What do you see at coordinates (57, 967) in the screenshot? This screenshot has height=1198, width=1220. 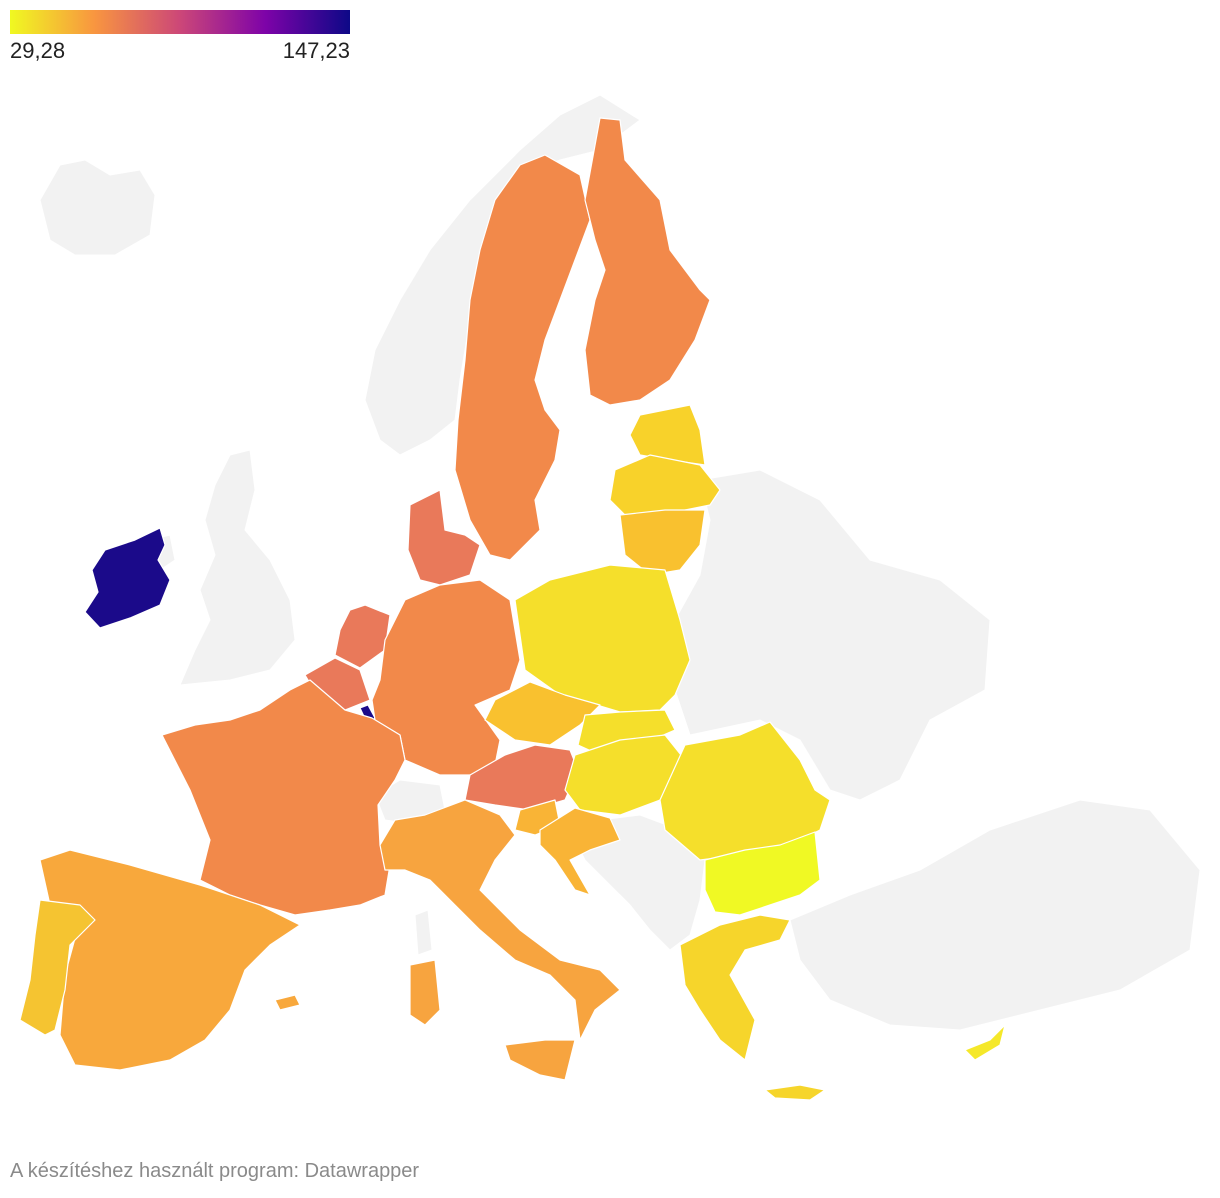 I see `country-portugal` at bounding box center [57, 967].